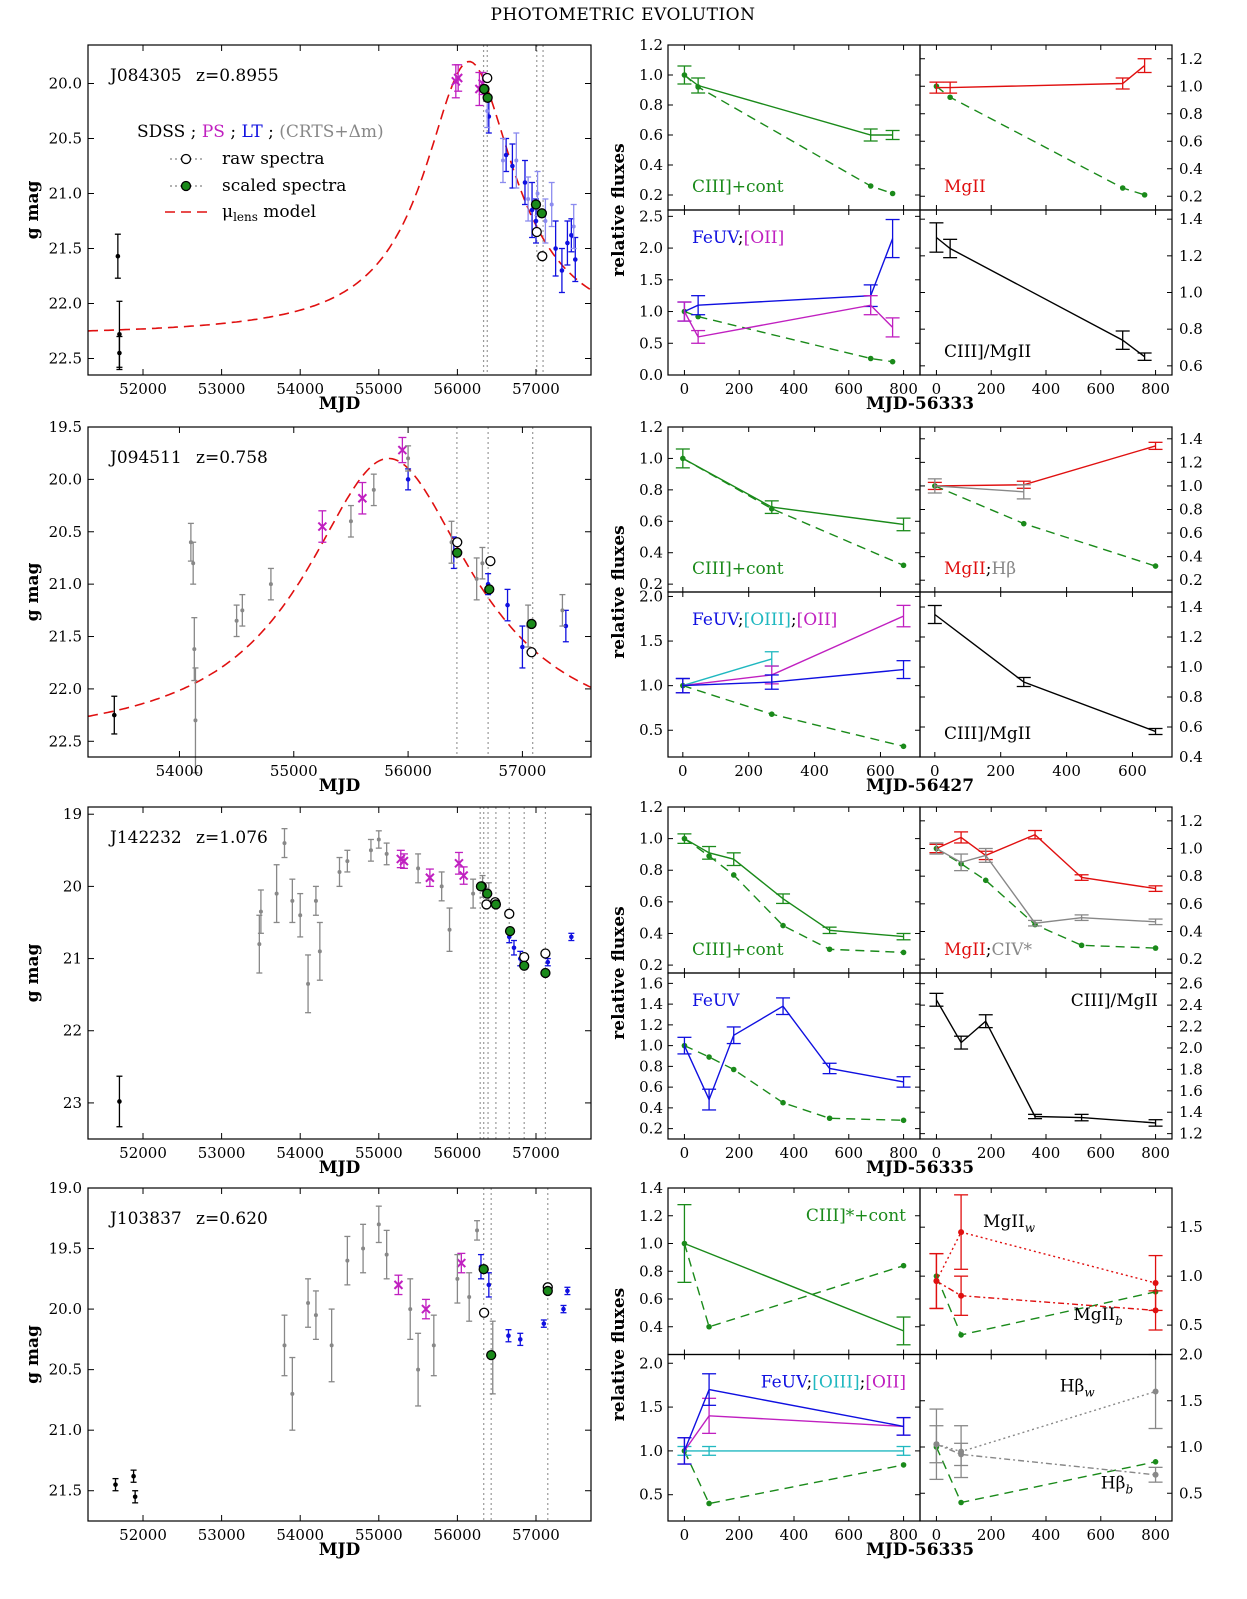  What do you see at coordinates (232, 838) in the screenshot?
I see `quasar-redshift: z=1.076` at bounding box center [232, 838].